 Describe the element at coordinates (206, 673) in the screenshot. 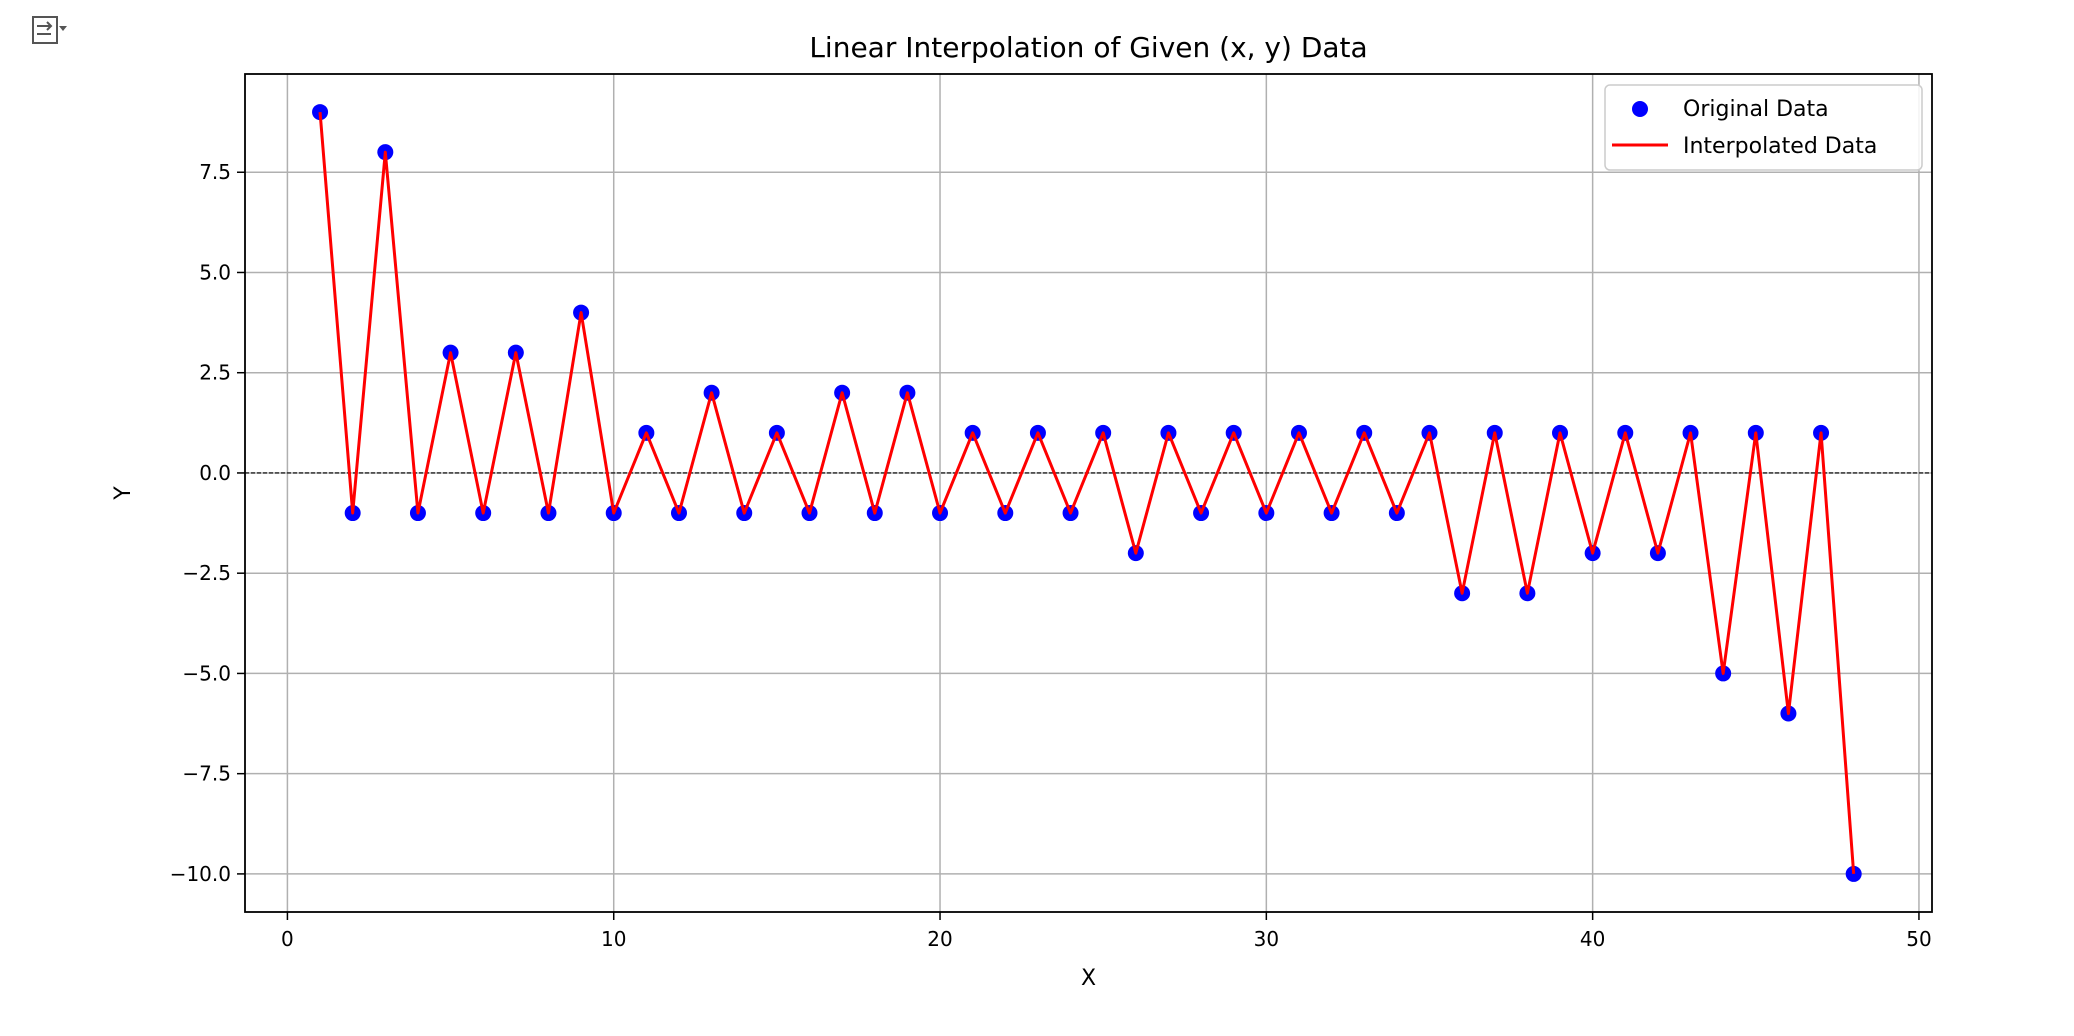

I see `y-tick-label: −5.0` at that location.